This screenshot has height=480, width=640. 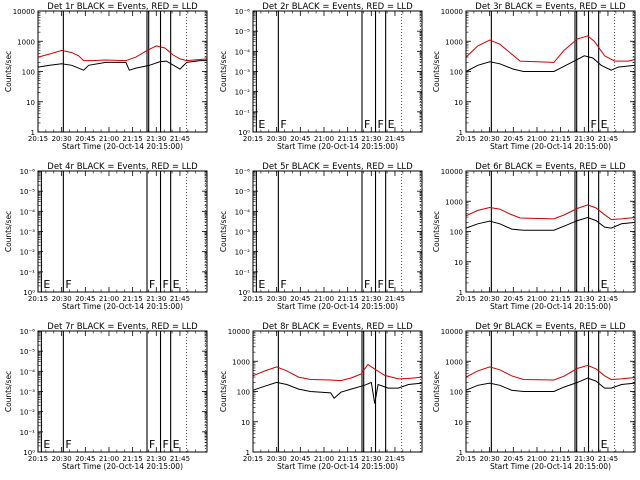 What do you see at coordinates (550, 223) in the screenshot?
I see `series-line-events` at bounding box center [550, 223].